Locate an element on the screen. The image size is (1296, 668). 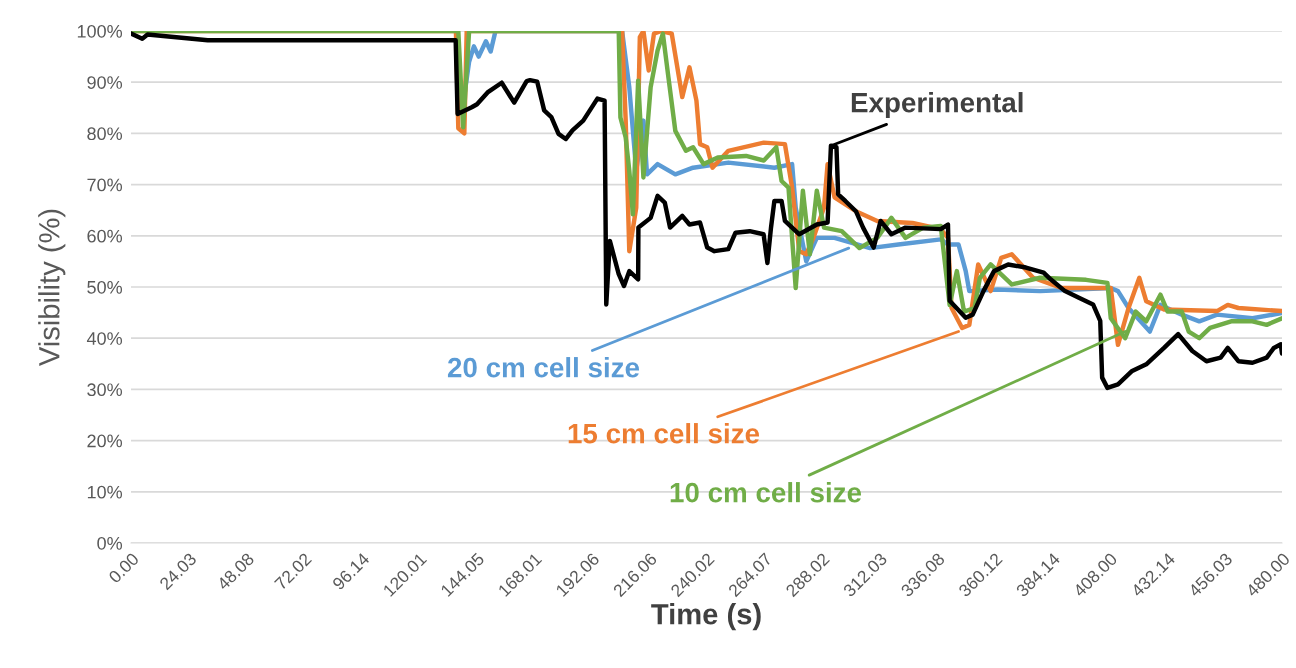
x-axis-title: Time (s) is located at coordinates (706, 617).